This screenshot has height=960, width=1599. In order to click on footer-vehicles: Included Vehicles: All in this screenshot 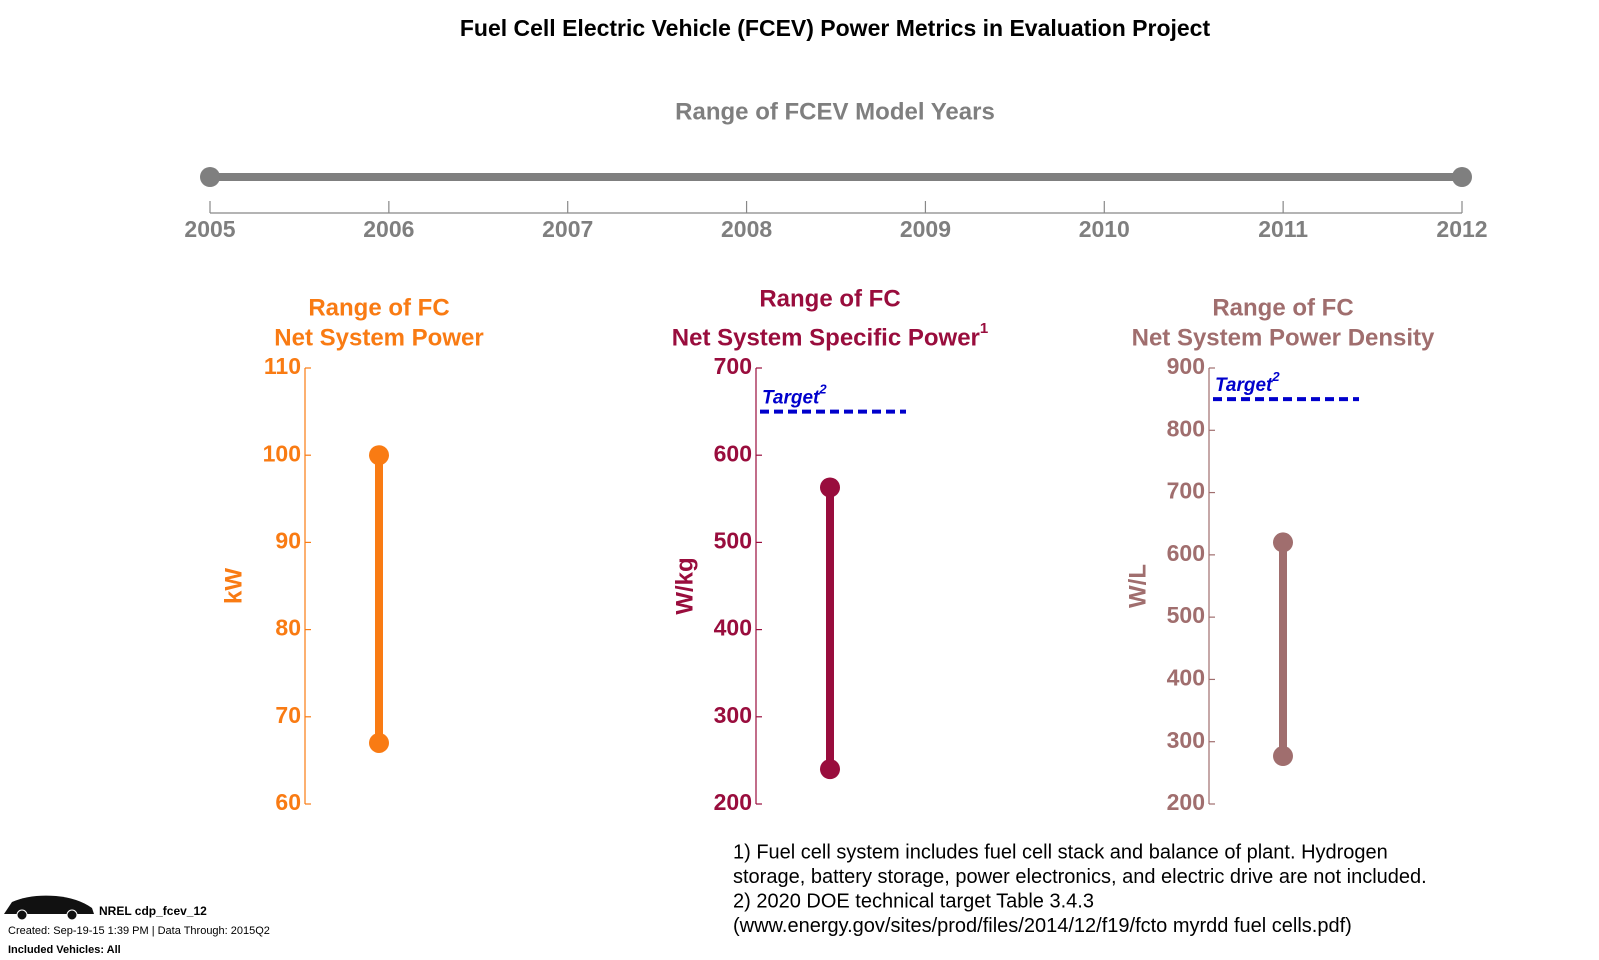, I will do `click(64, 950)`.